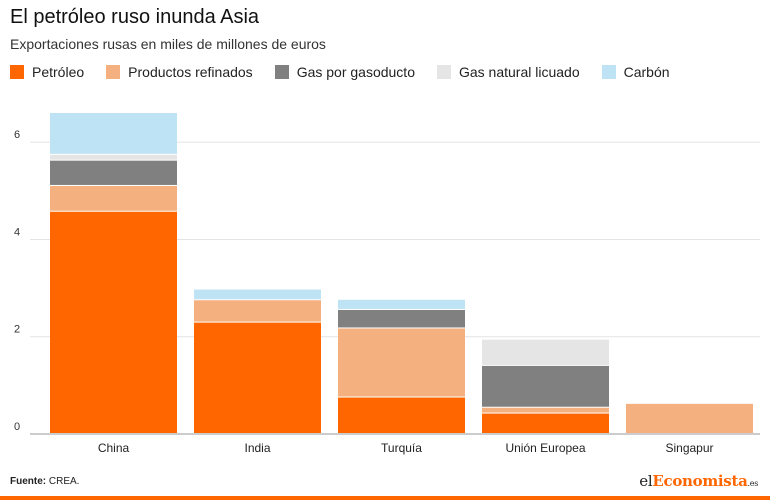  I want to click on legend-label: Gas natural licuado, so click(519, 72).